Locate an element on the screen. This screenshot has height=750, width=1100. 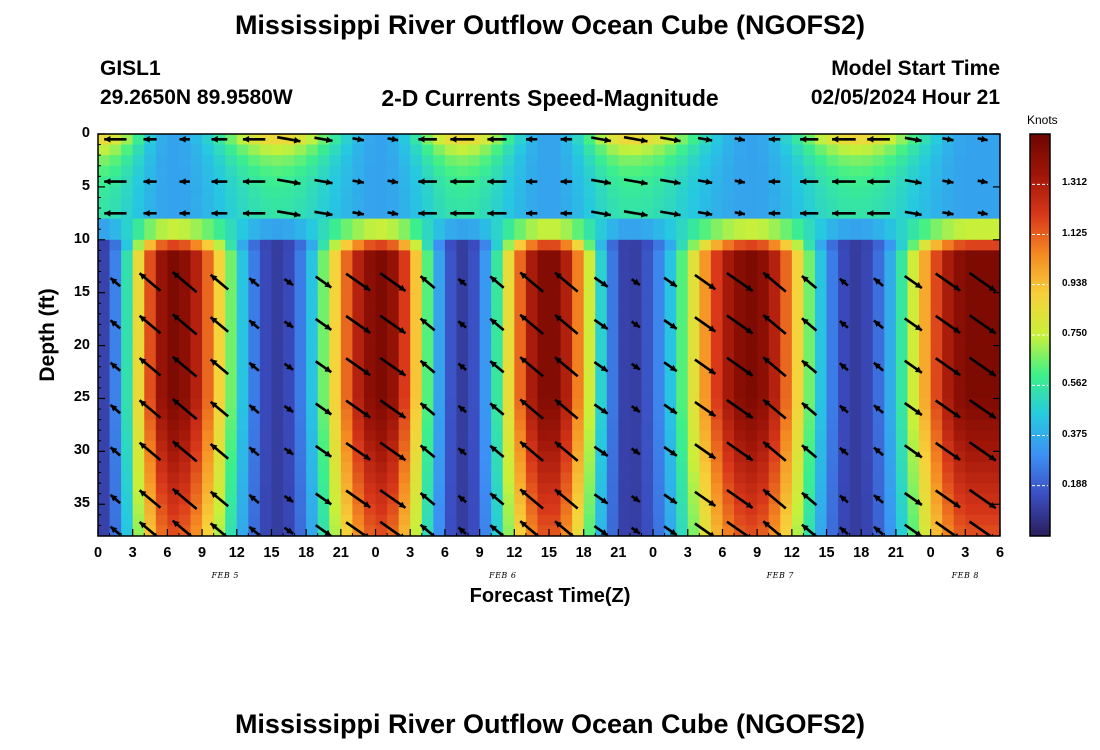
x-tick-label: 18 is located at coordinates (861, 553).